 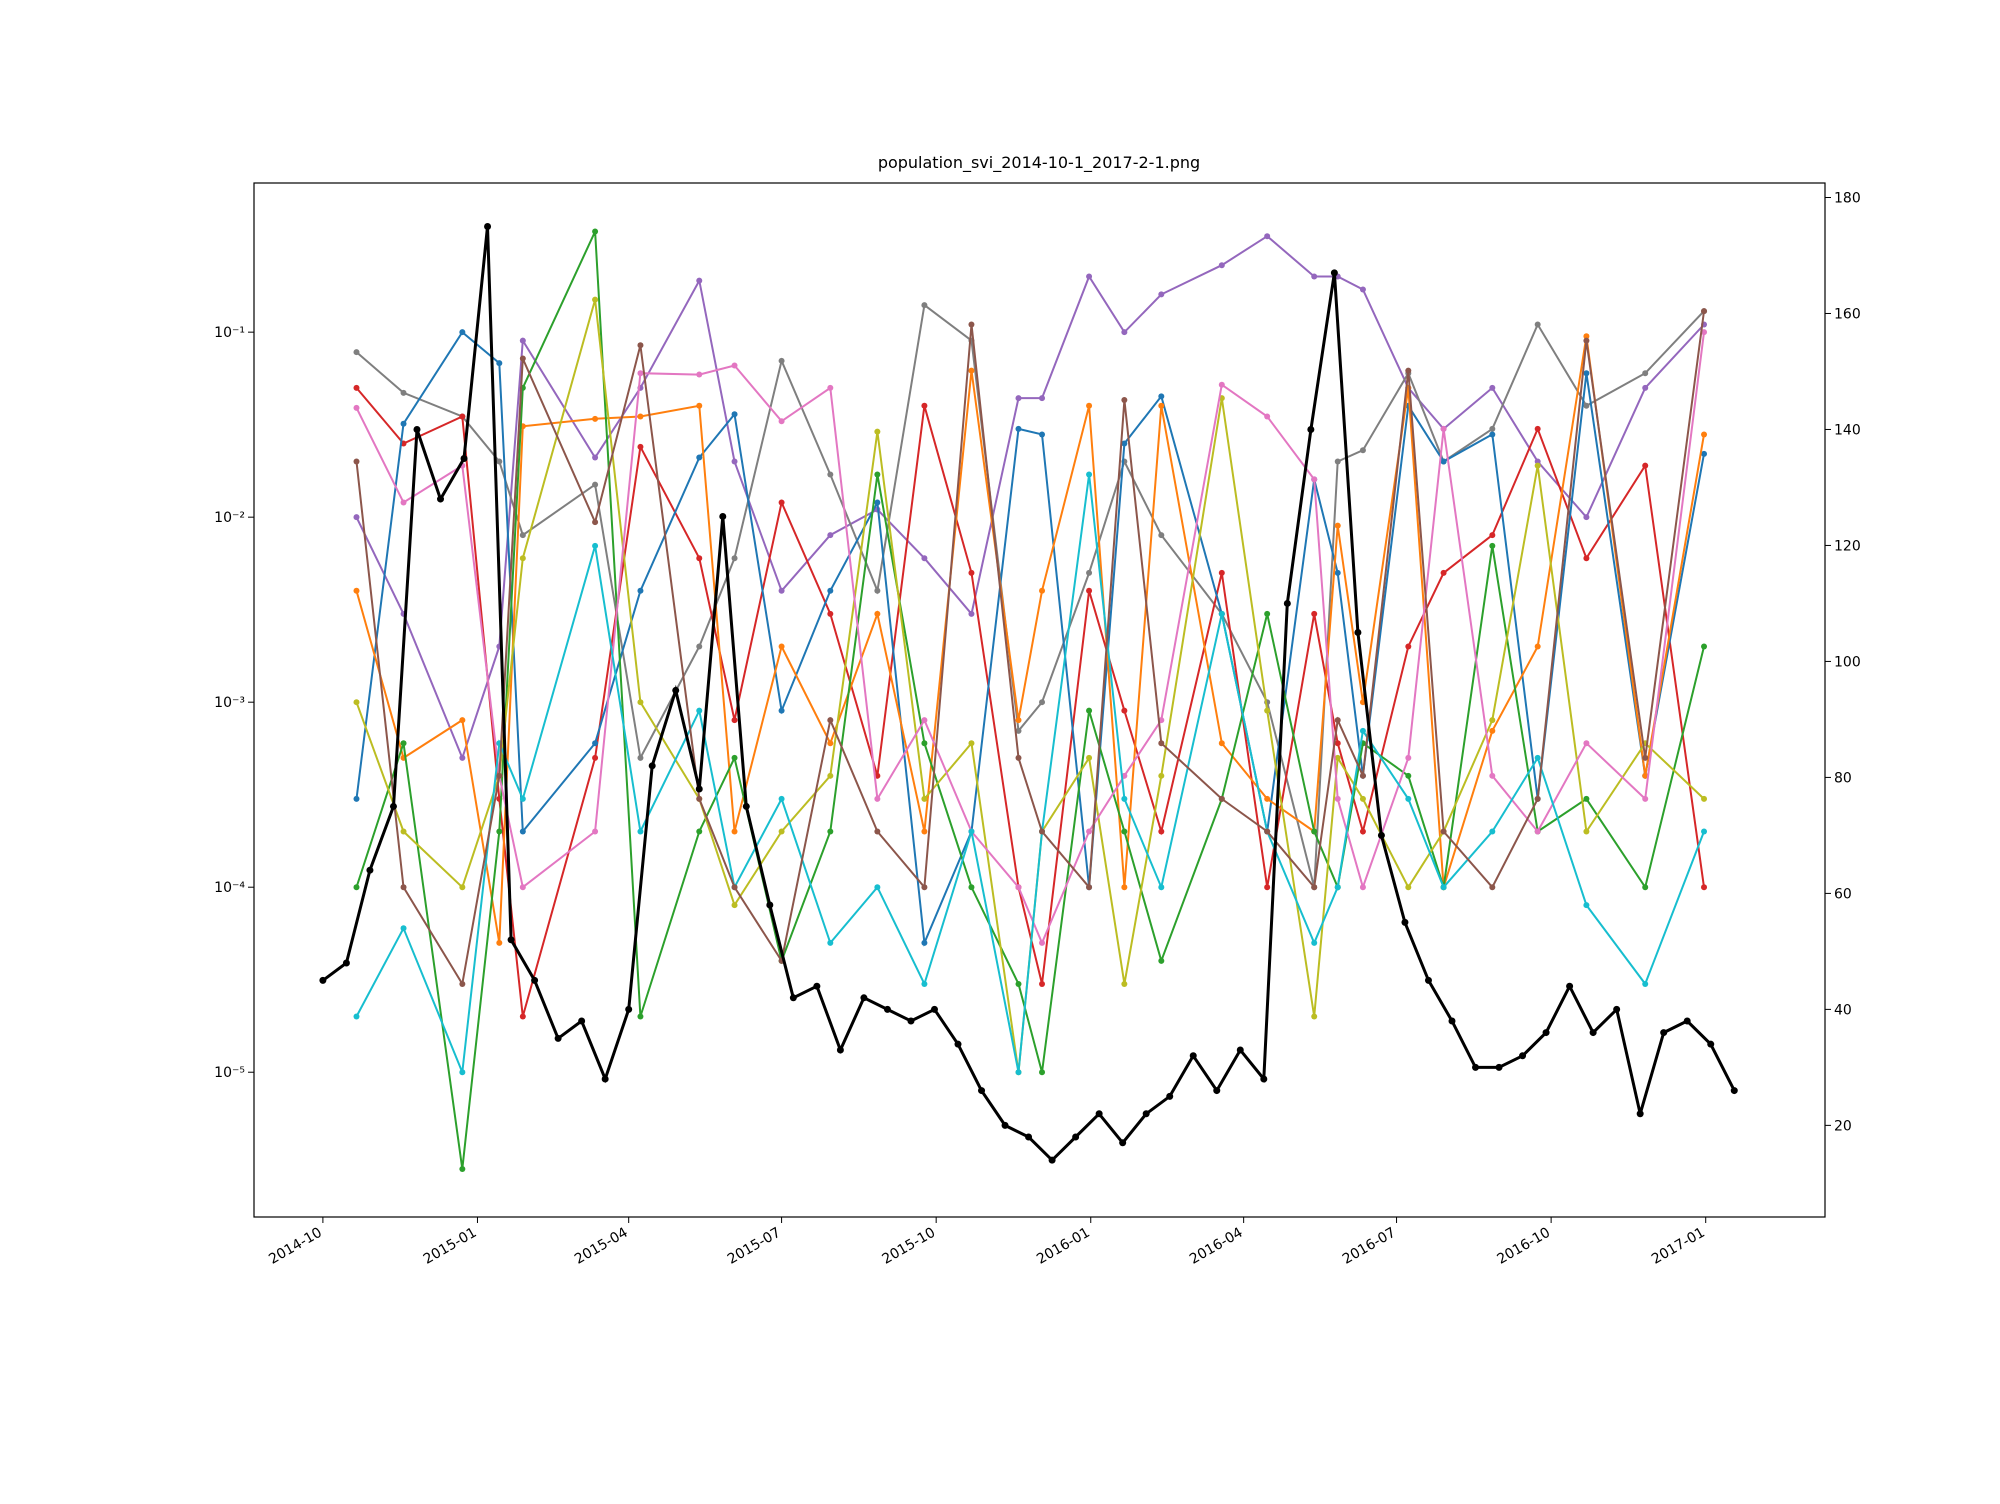 What do you see at coordinates (1843, 778) in the screenshot?
I see `y2-tick-label: 80` at bounding box center [1843, 778].